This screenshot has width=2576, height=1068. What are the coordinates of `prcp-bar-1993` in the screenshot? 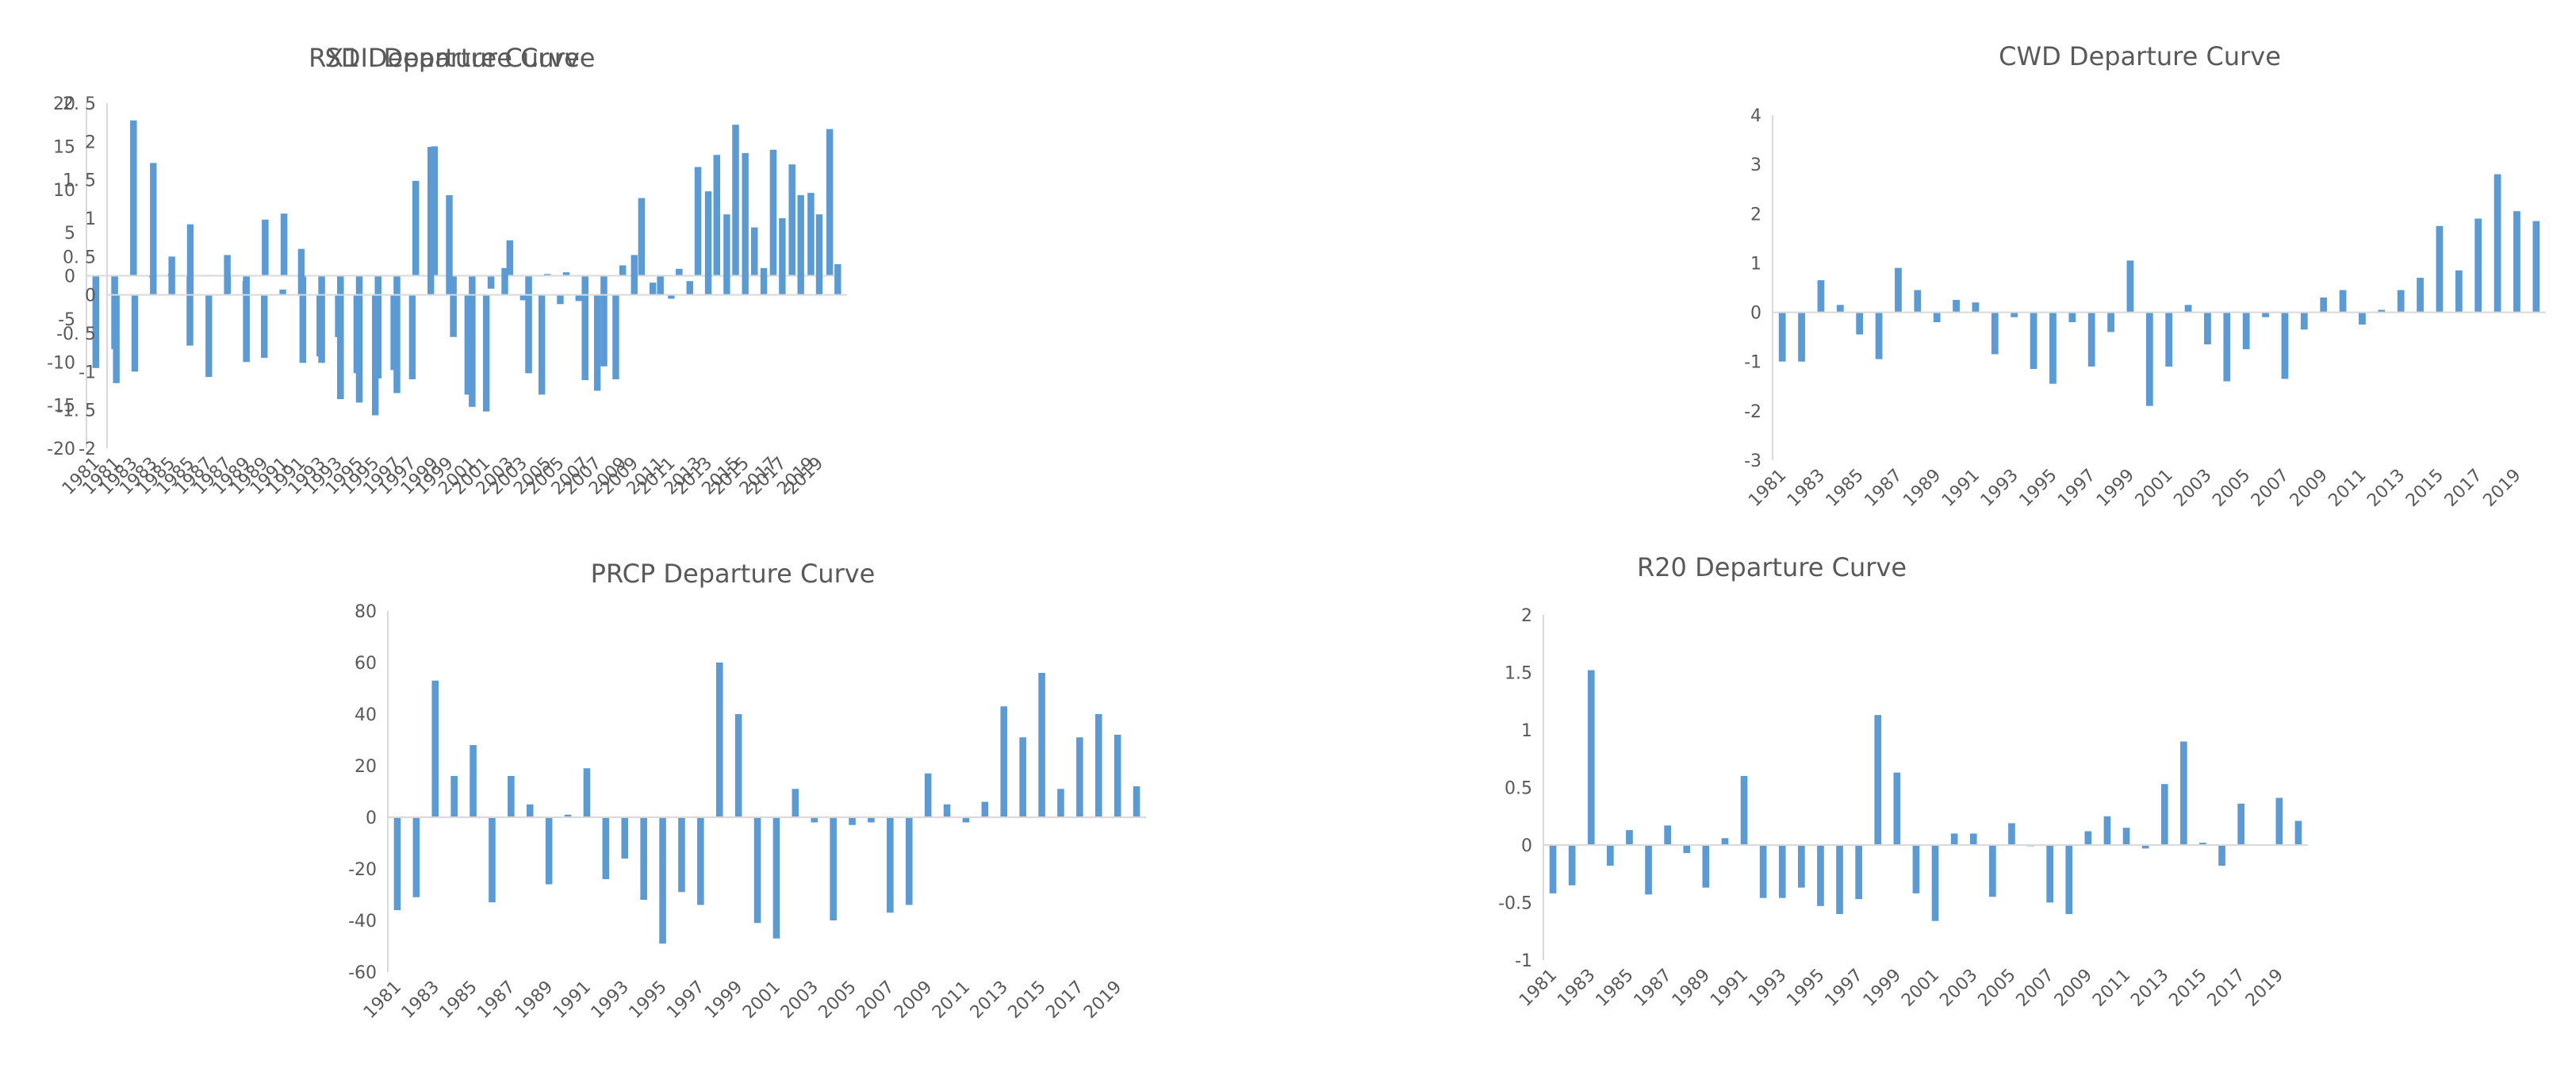 It's located at (625, 838).